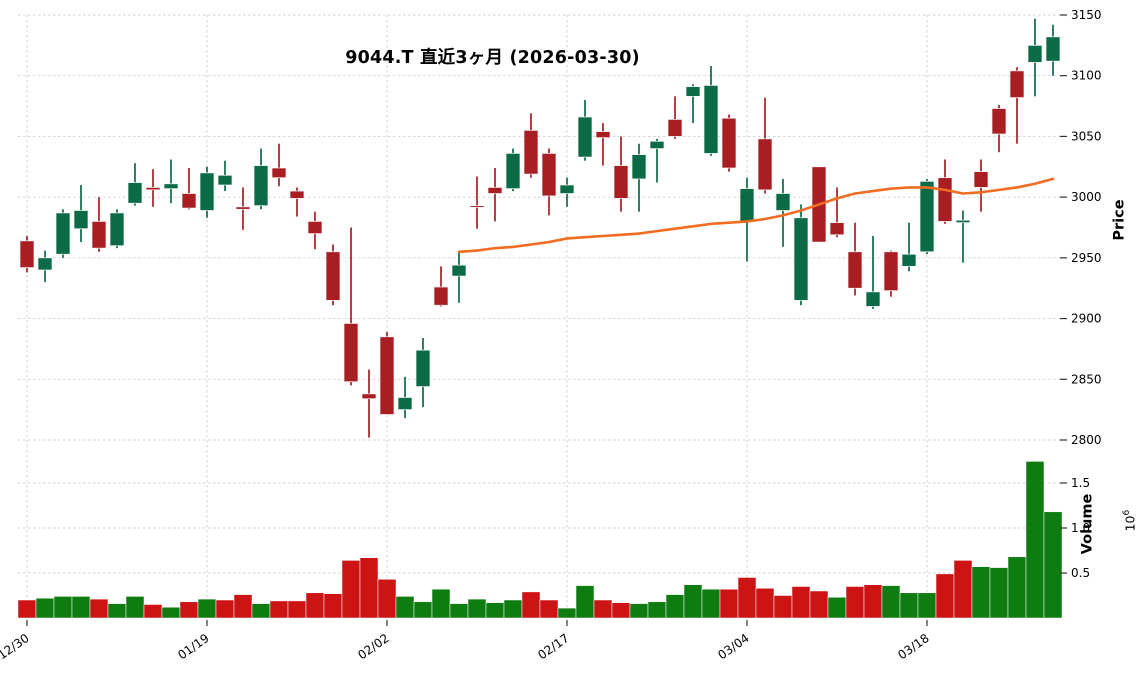  Describe the element at coordinates (373, 646) in the screenshot. I see `date-tick-label: 02/02` at that location.